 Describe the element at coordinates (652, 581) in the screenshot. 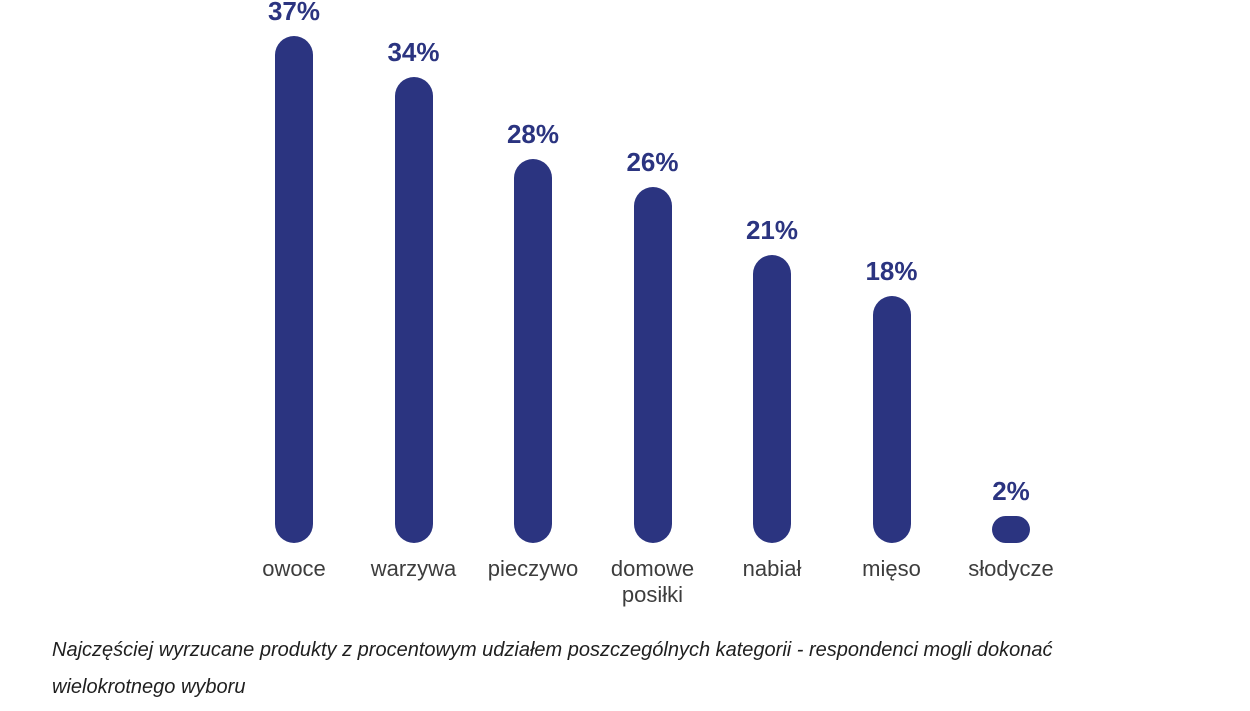

I see `category-label: domowe posiłki` at that location.